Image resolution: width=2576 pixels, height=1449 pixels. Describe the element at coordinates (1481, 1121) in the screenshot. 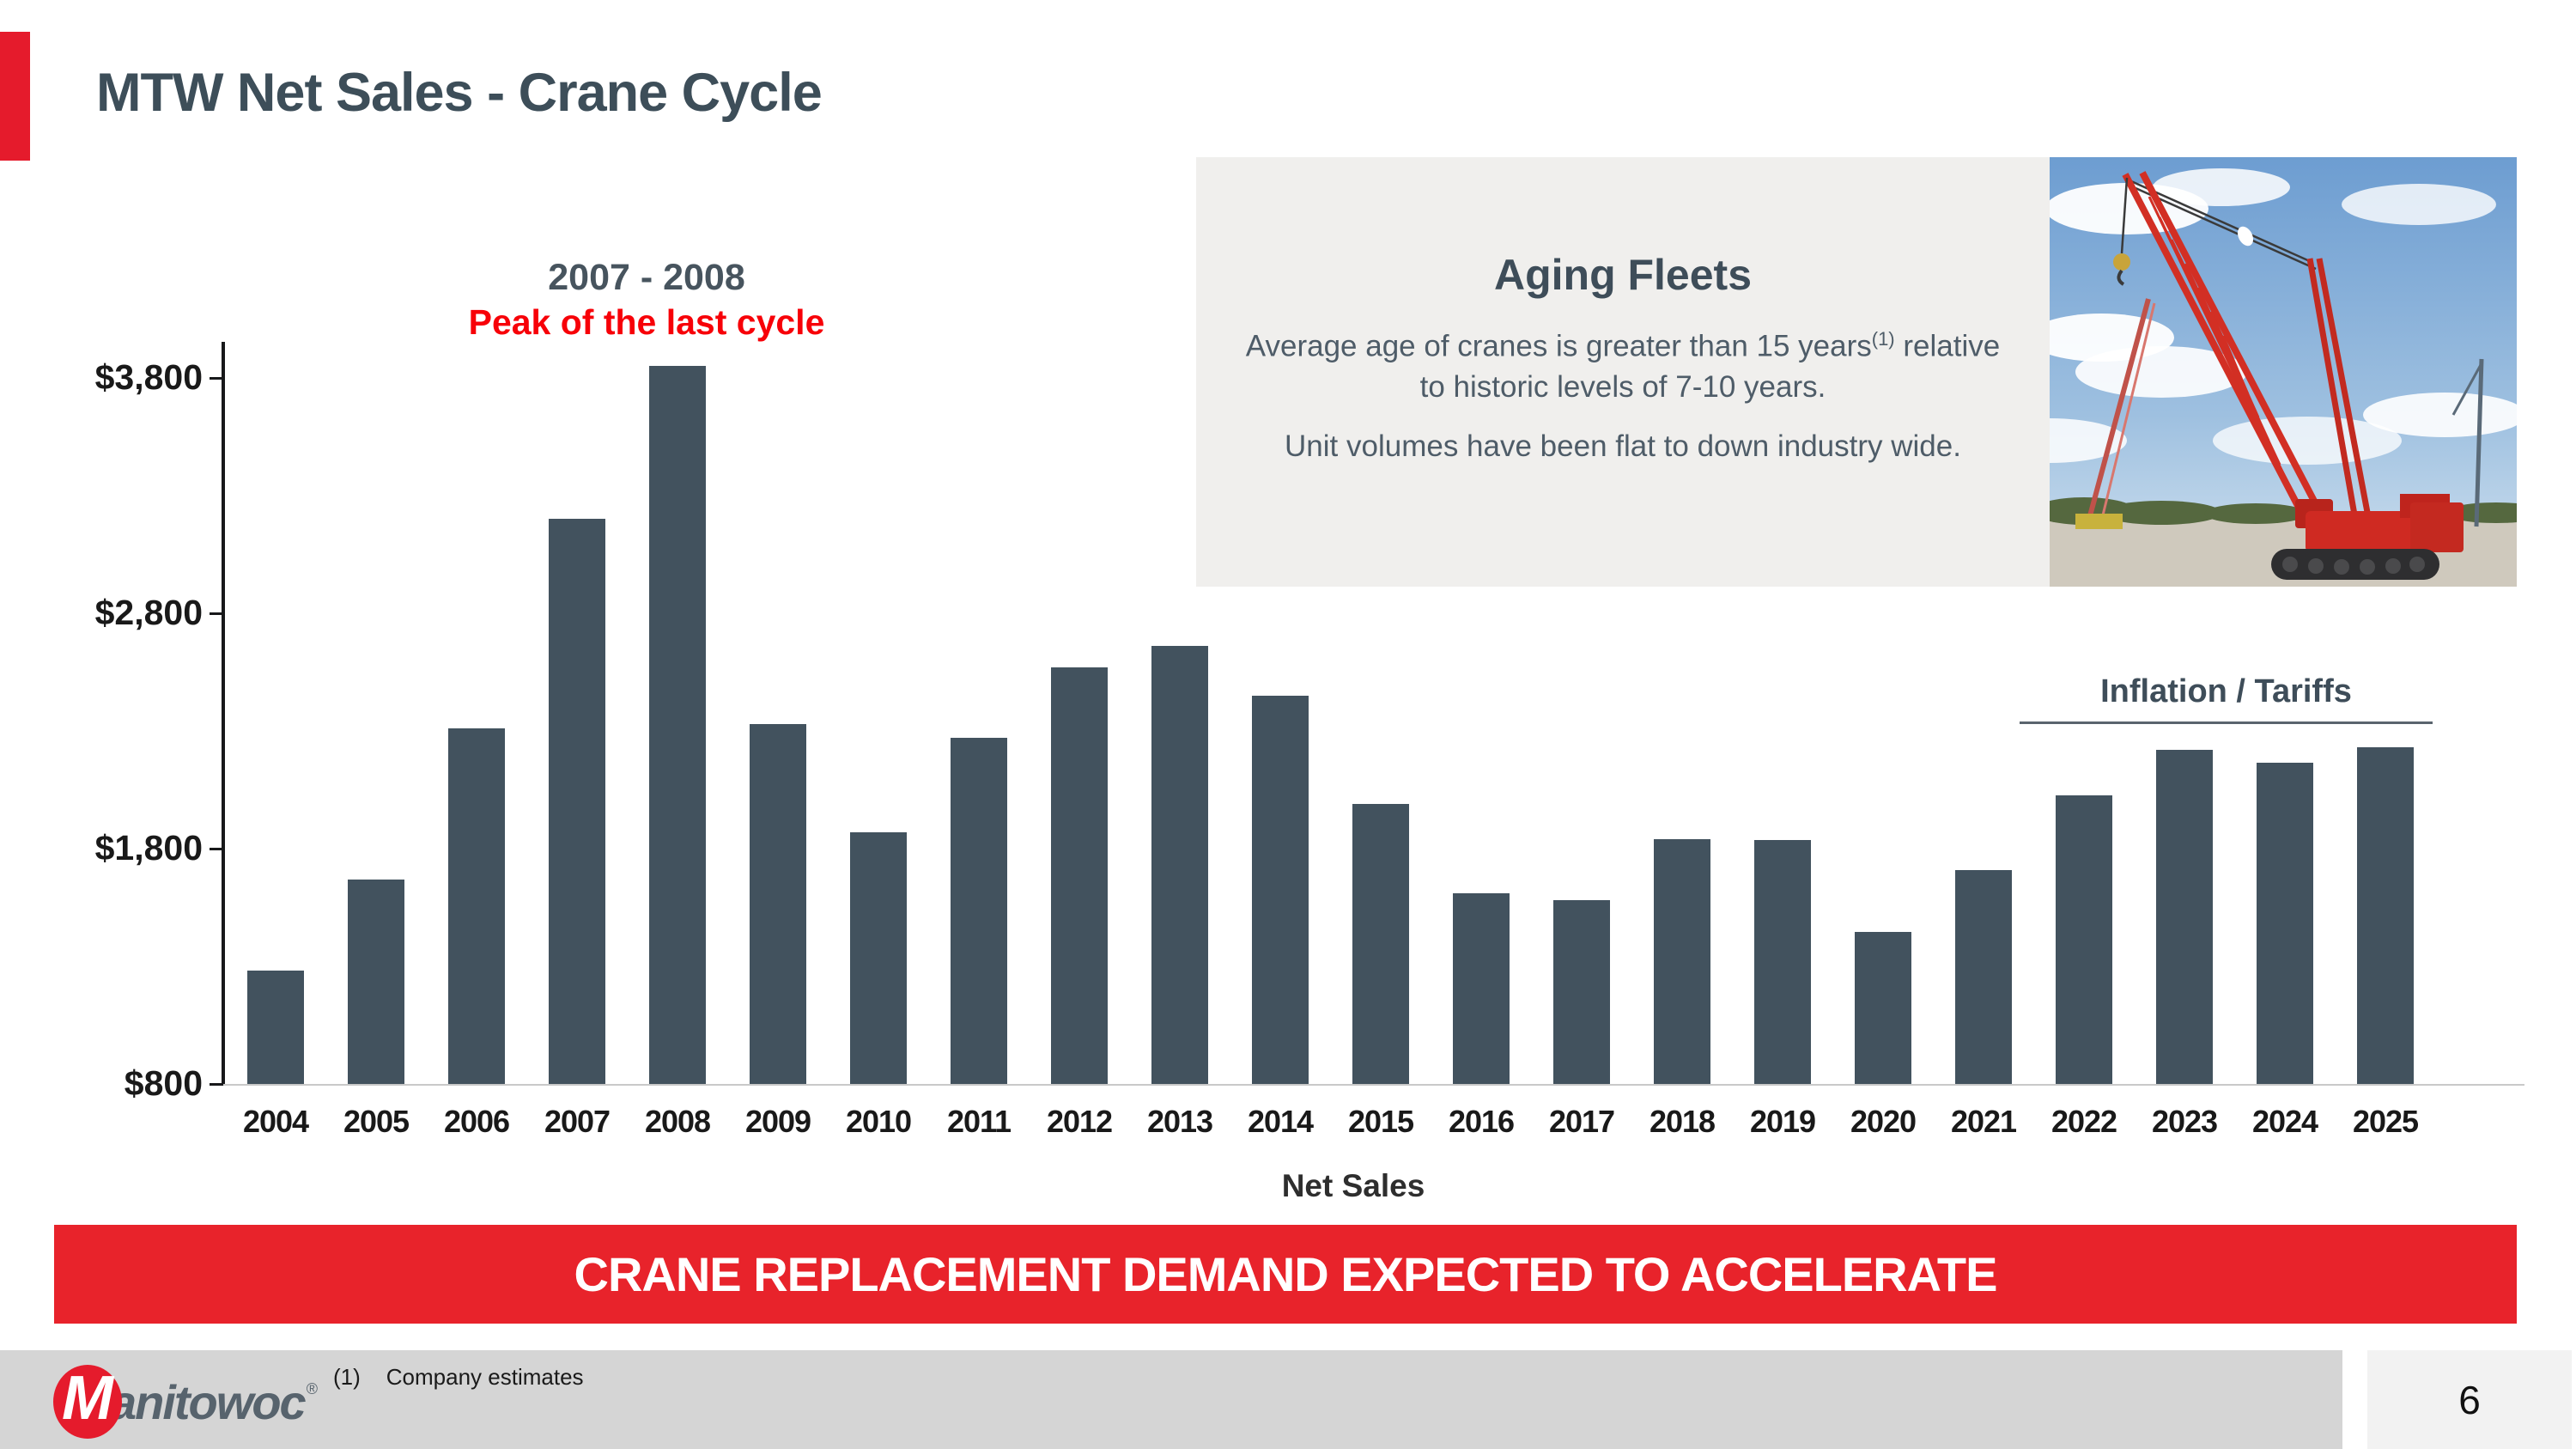

I see `x-axis-label-2016: 2016` at that location.